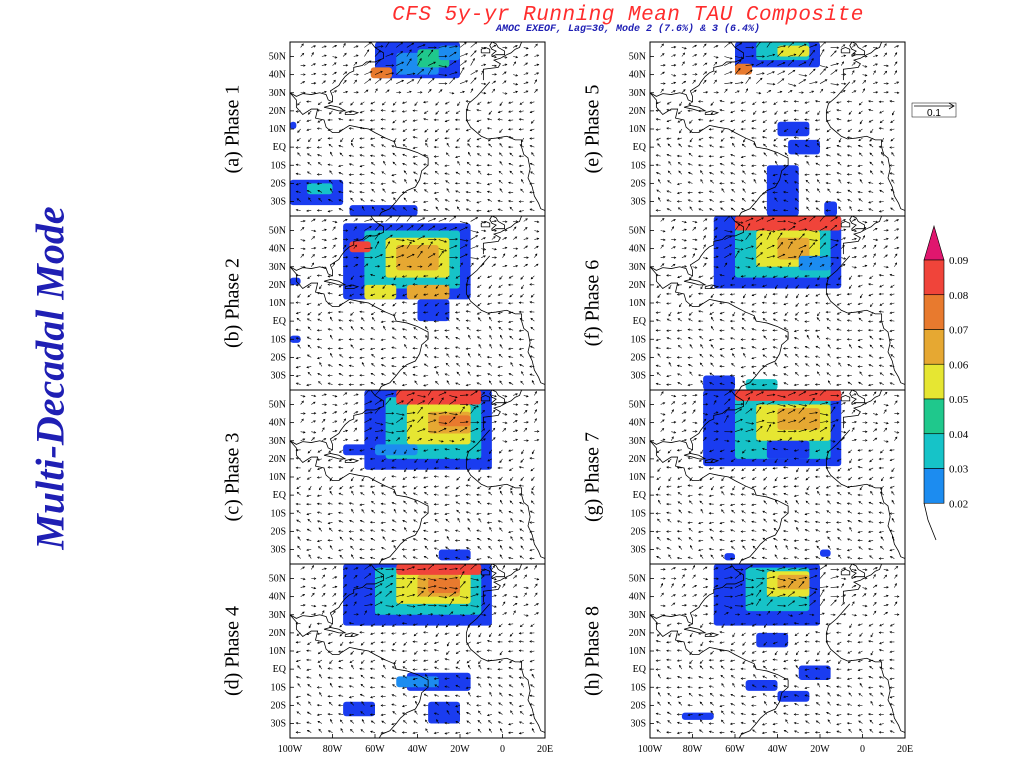 This screenshot has height=768, width=1024. What do you see at coordinates (638, 183) in the screenshot?
I see `lat-tick-label: 20S` at bounding box center [638, 183].